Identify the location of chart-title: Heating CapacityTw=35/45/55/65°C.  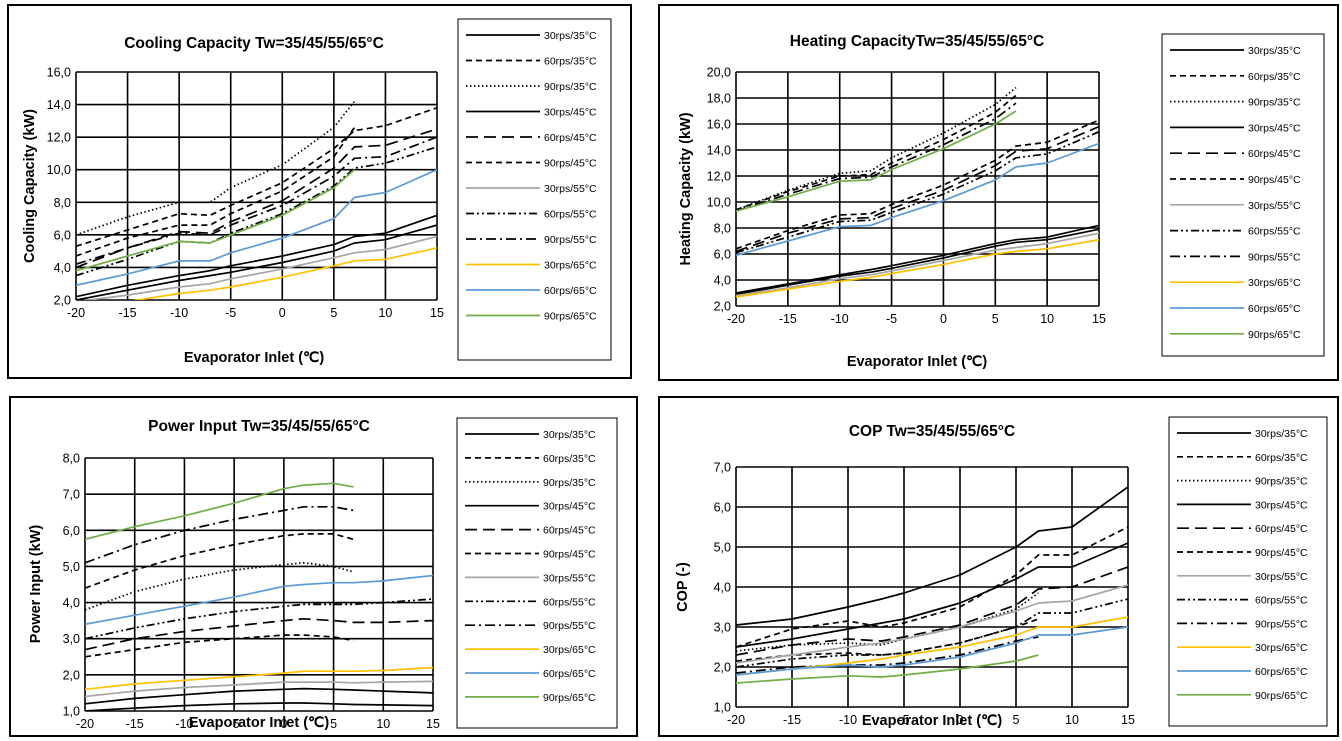
(917, 41).